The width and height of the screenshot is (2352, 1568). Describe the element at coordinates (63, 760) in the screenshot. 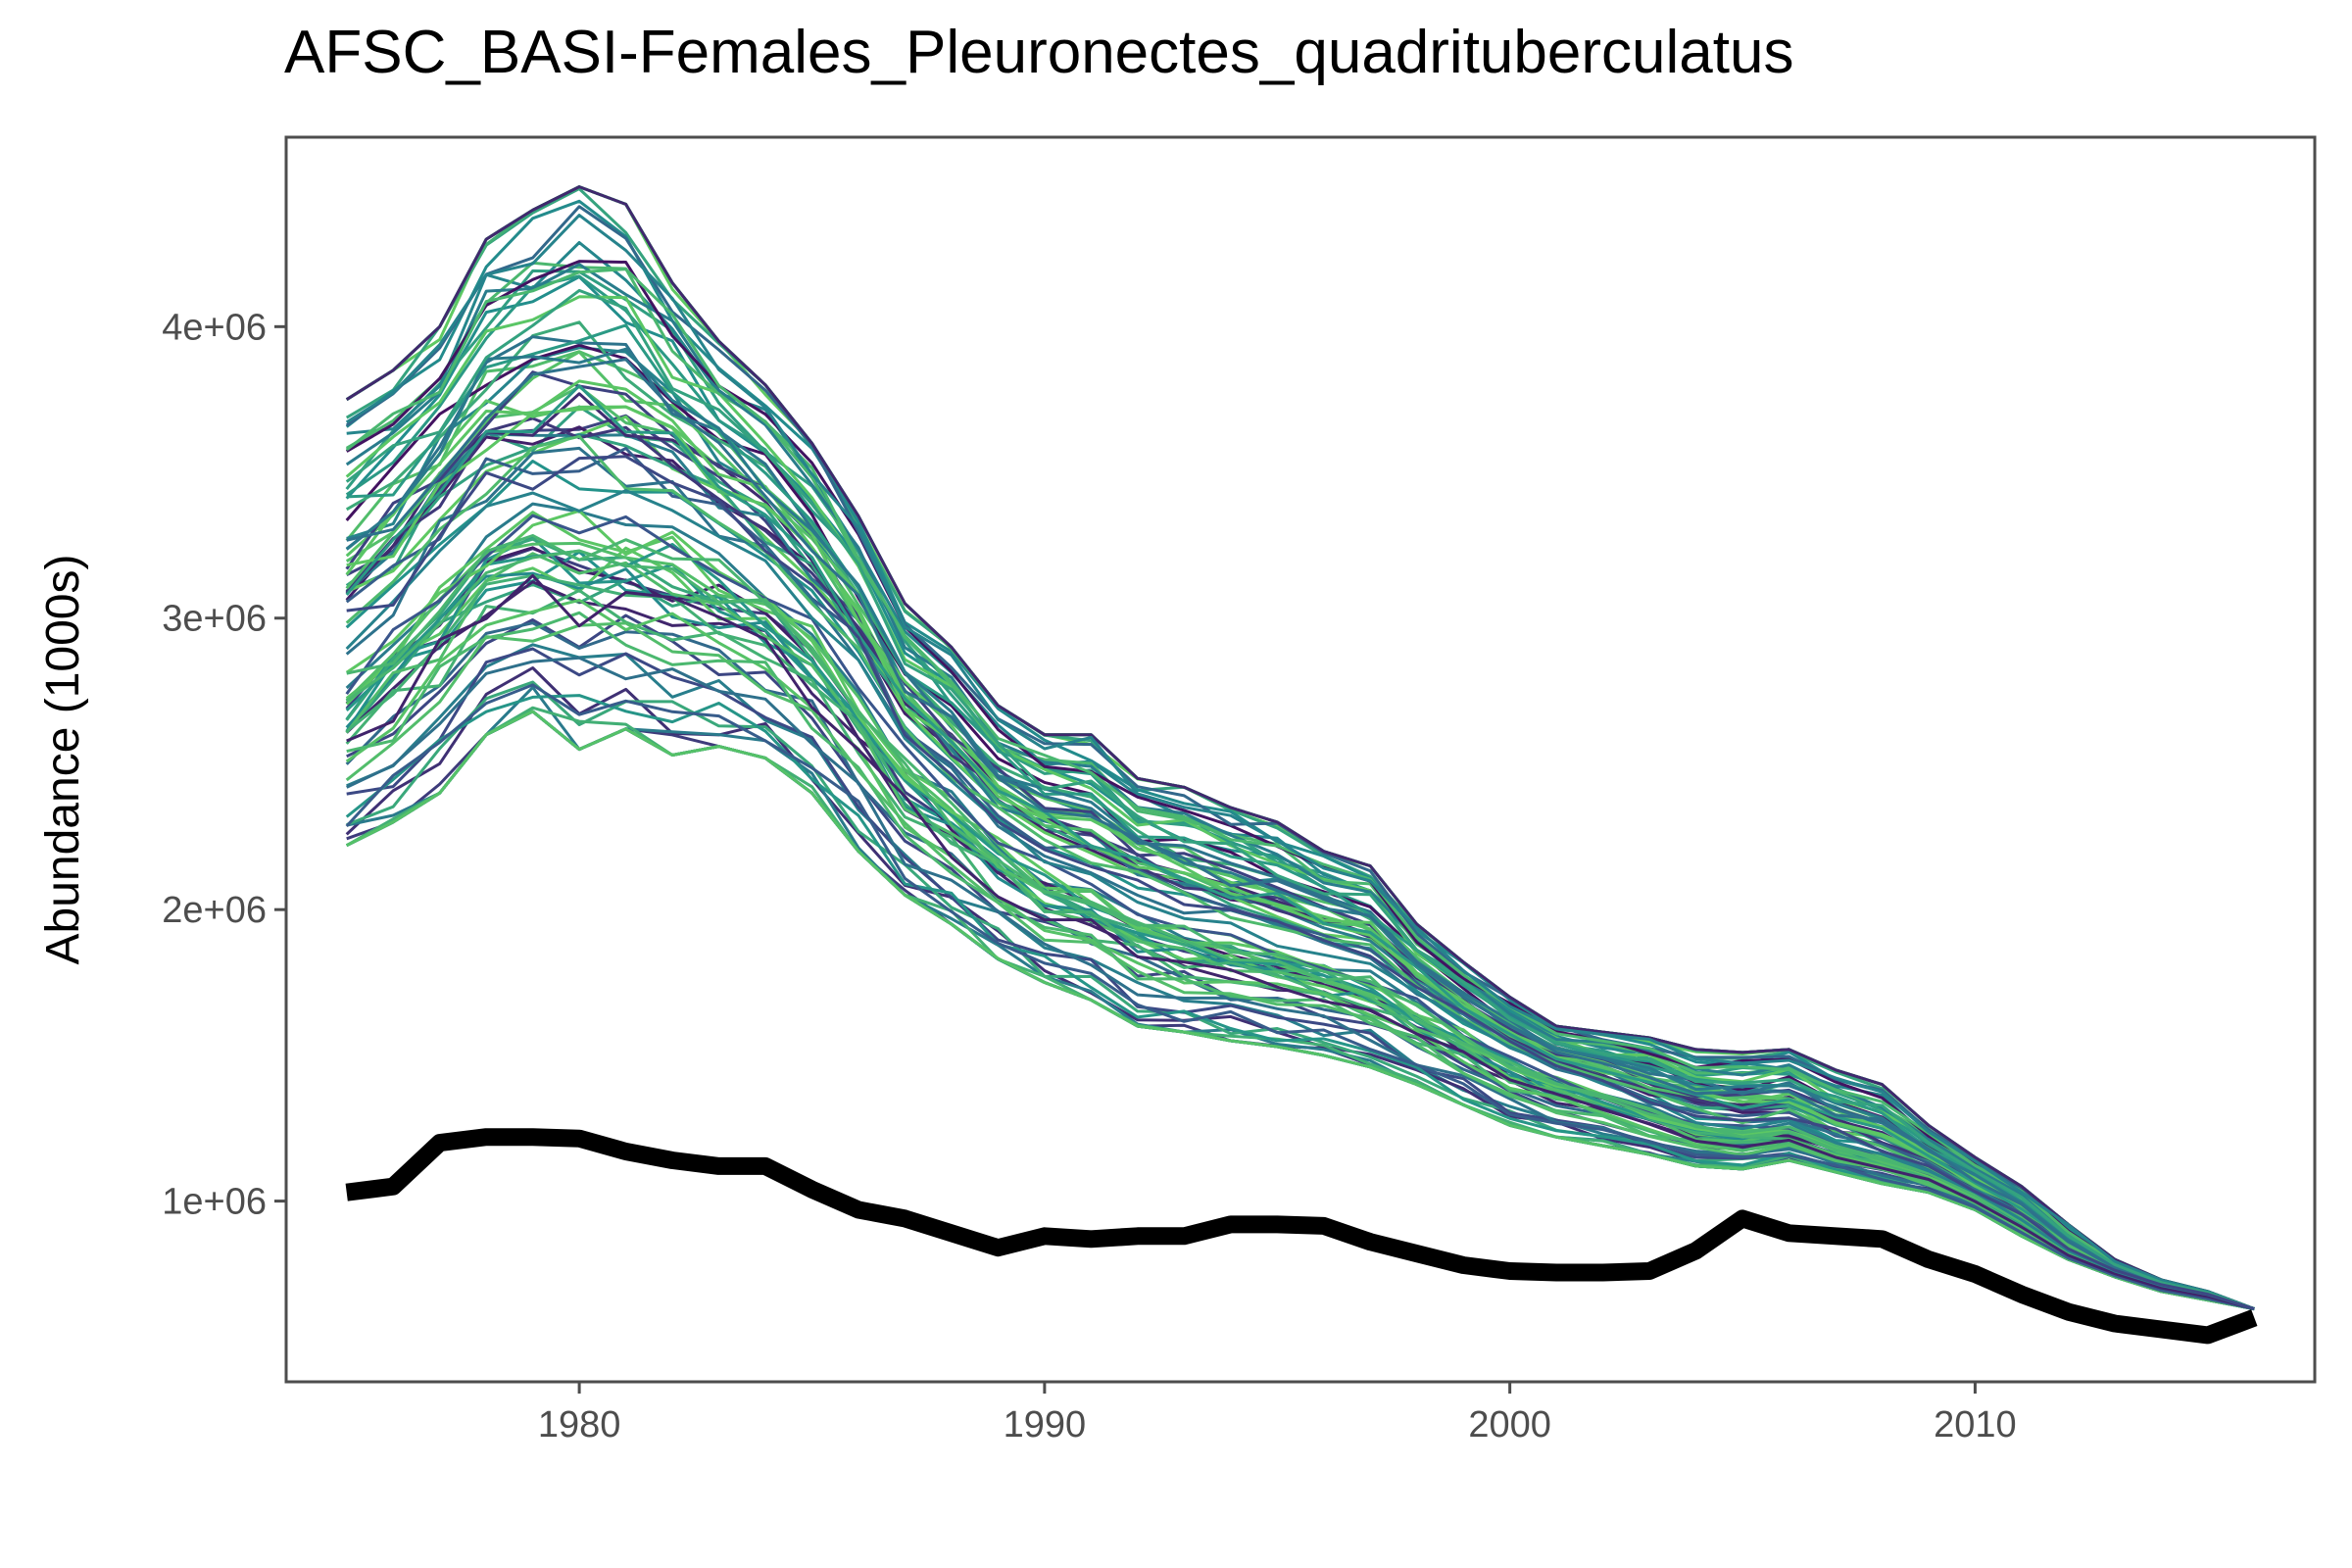

I see `y-axis-title: Abundance (1000s)` at that location.